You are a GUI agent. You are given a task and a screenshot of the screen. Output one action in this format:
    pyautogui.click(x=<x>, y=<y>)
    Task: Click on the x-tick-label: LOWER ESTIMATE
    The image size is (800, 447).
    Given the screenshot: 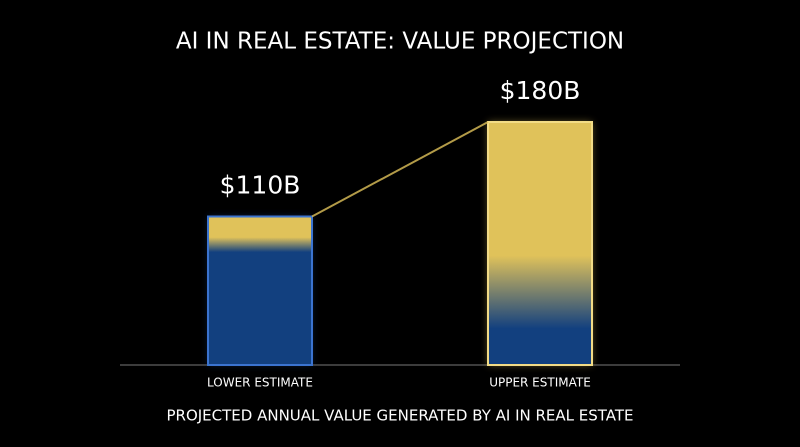 What is the action you would take?
    pyautogui.click(x=260, y=383)
    